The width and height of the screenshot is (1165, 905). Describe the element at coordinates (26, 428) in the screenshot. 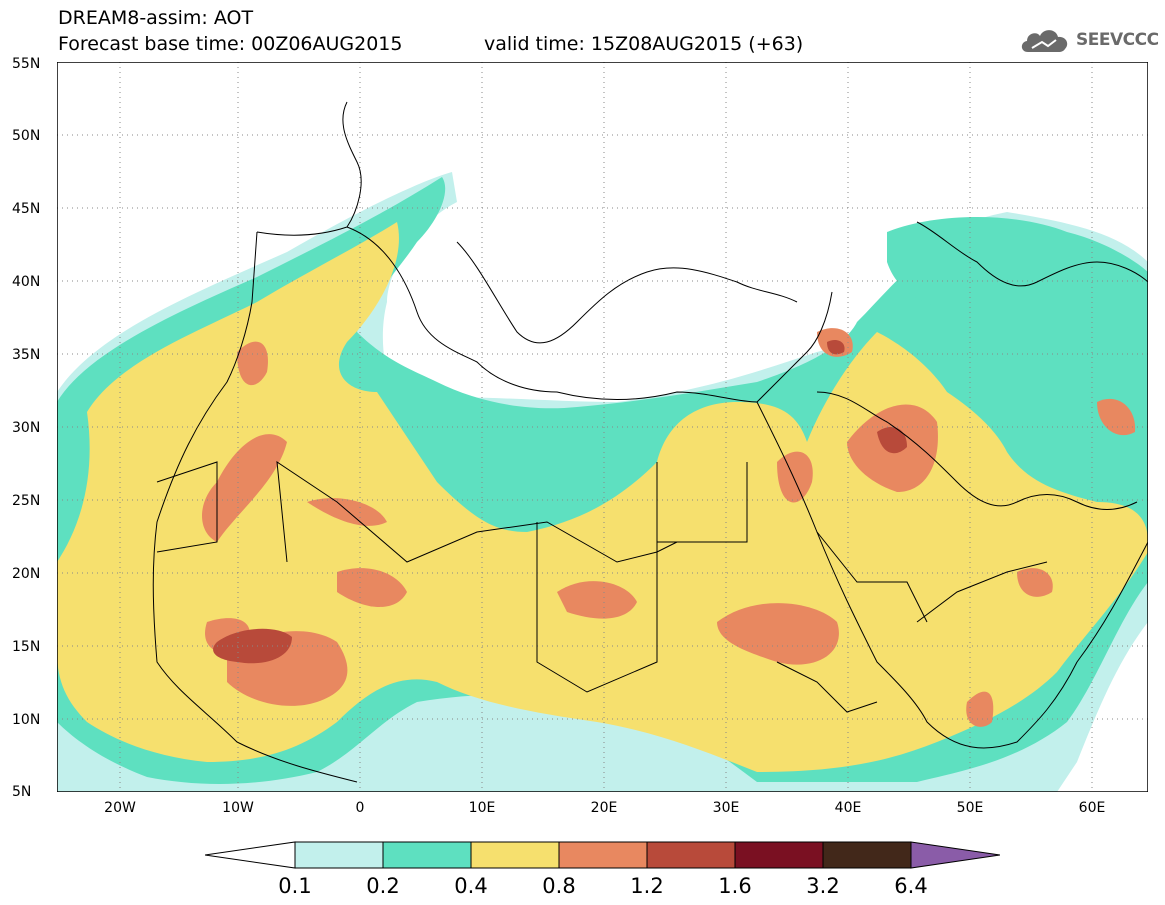

I see `lat-label-30n: 30N` at that location.